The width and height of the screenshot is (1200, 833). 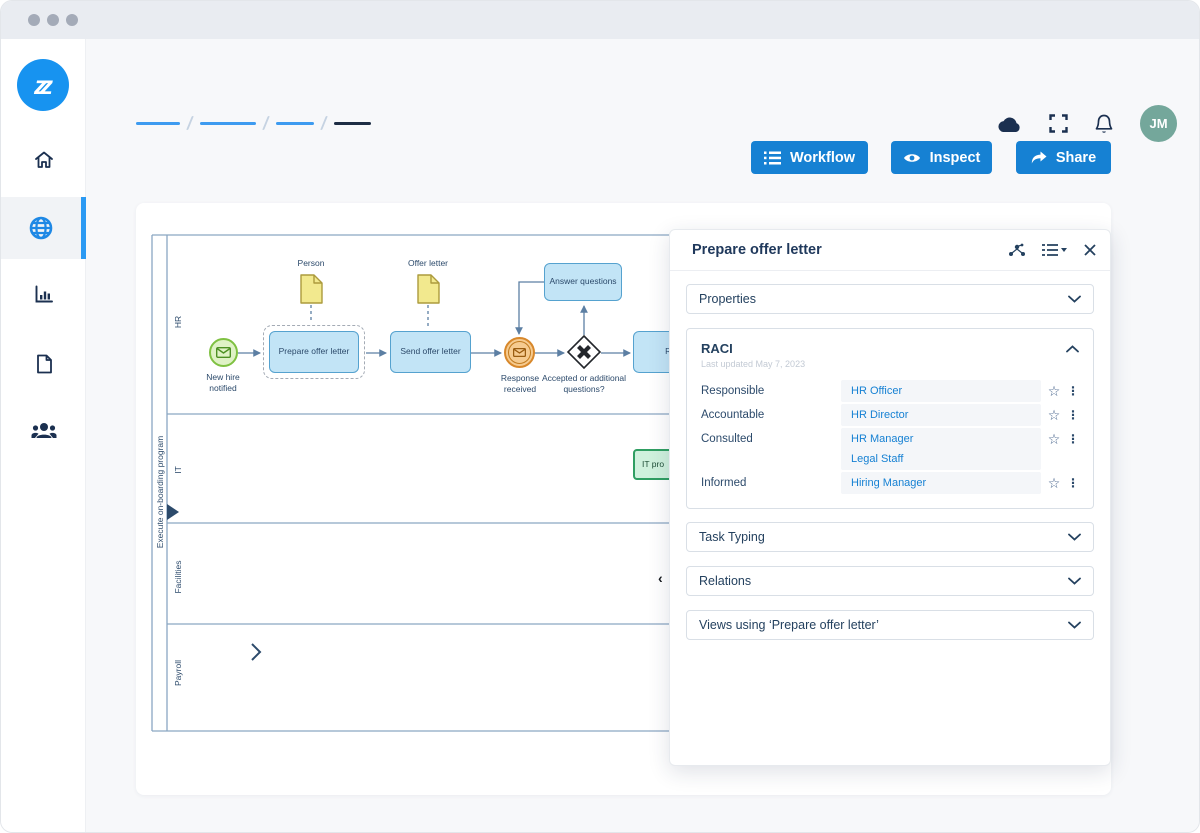 I want to click on start-event-new-hire, so click(x=223, y=352).